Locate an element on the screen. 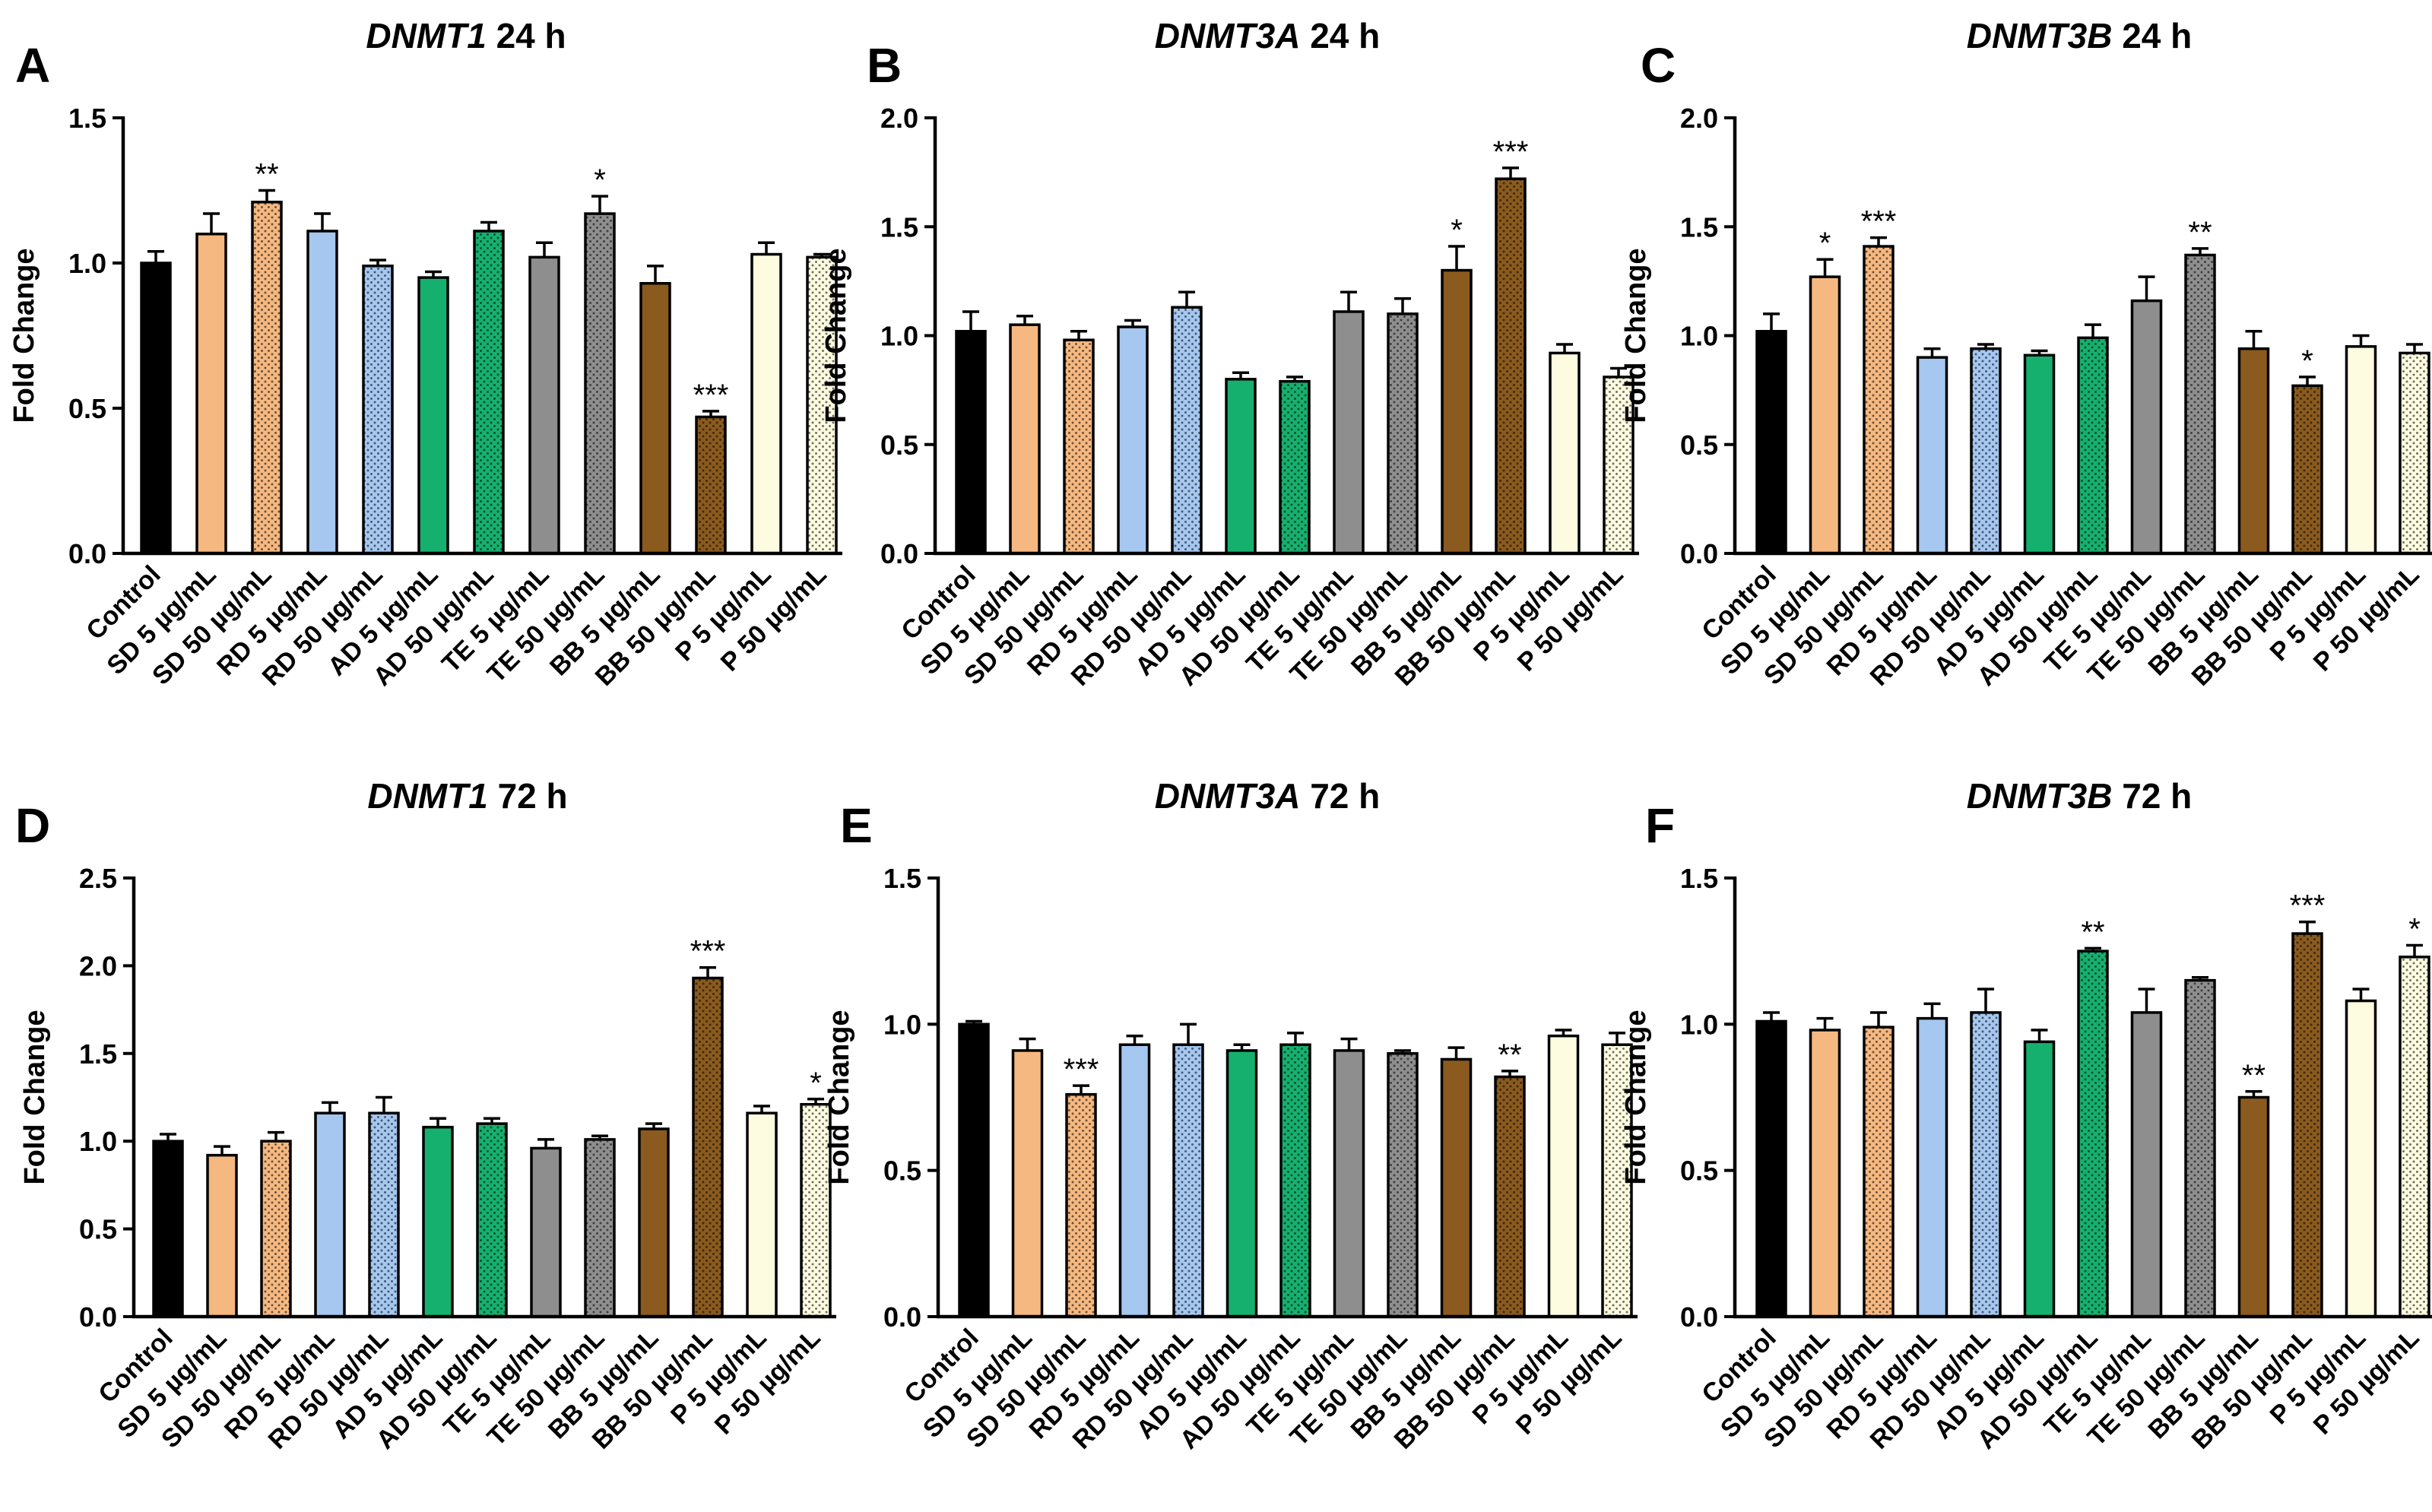  y-tick-label: 0.0 is located at coordinates (1699, 553).